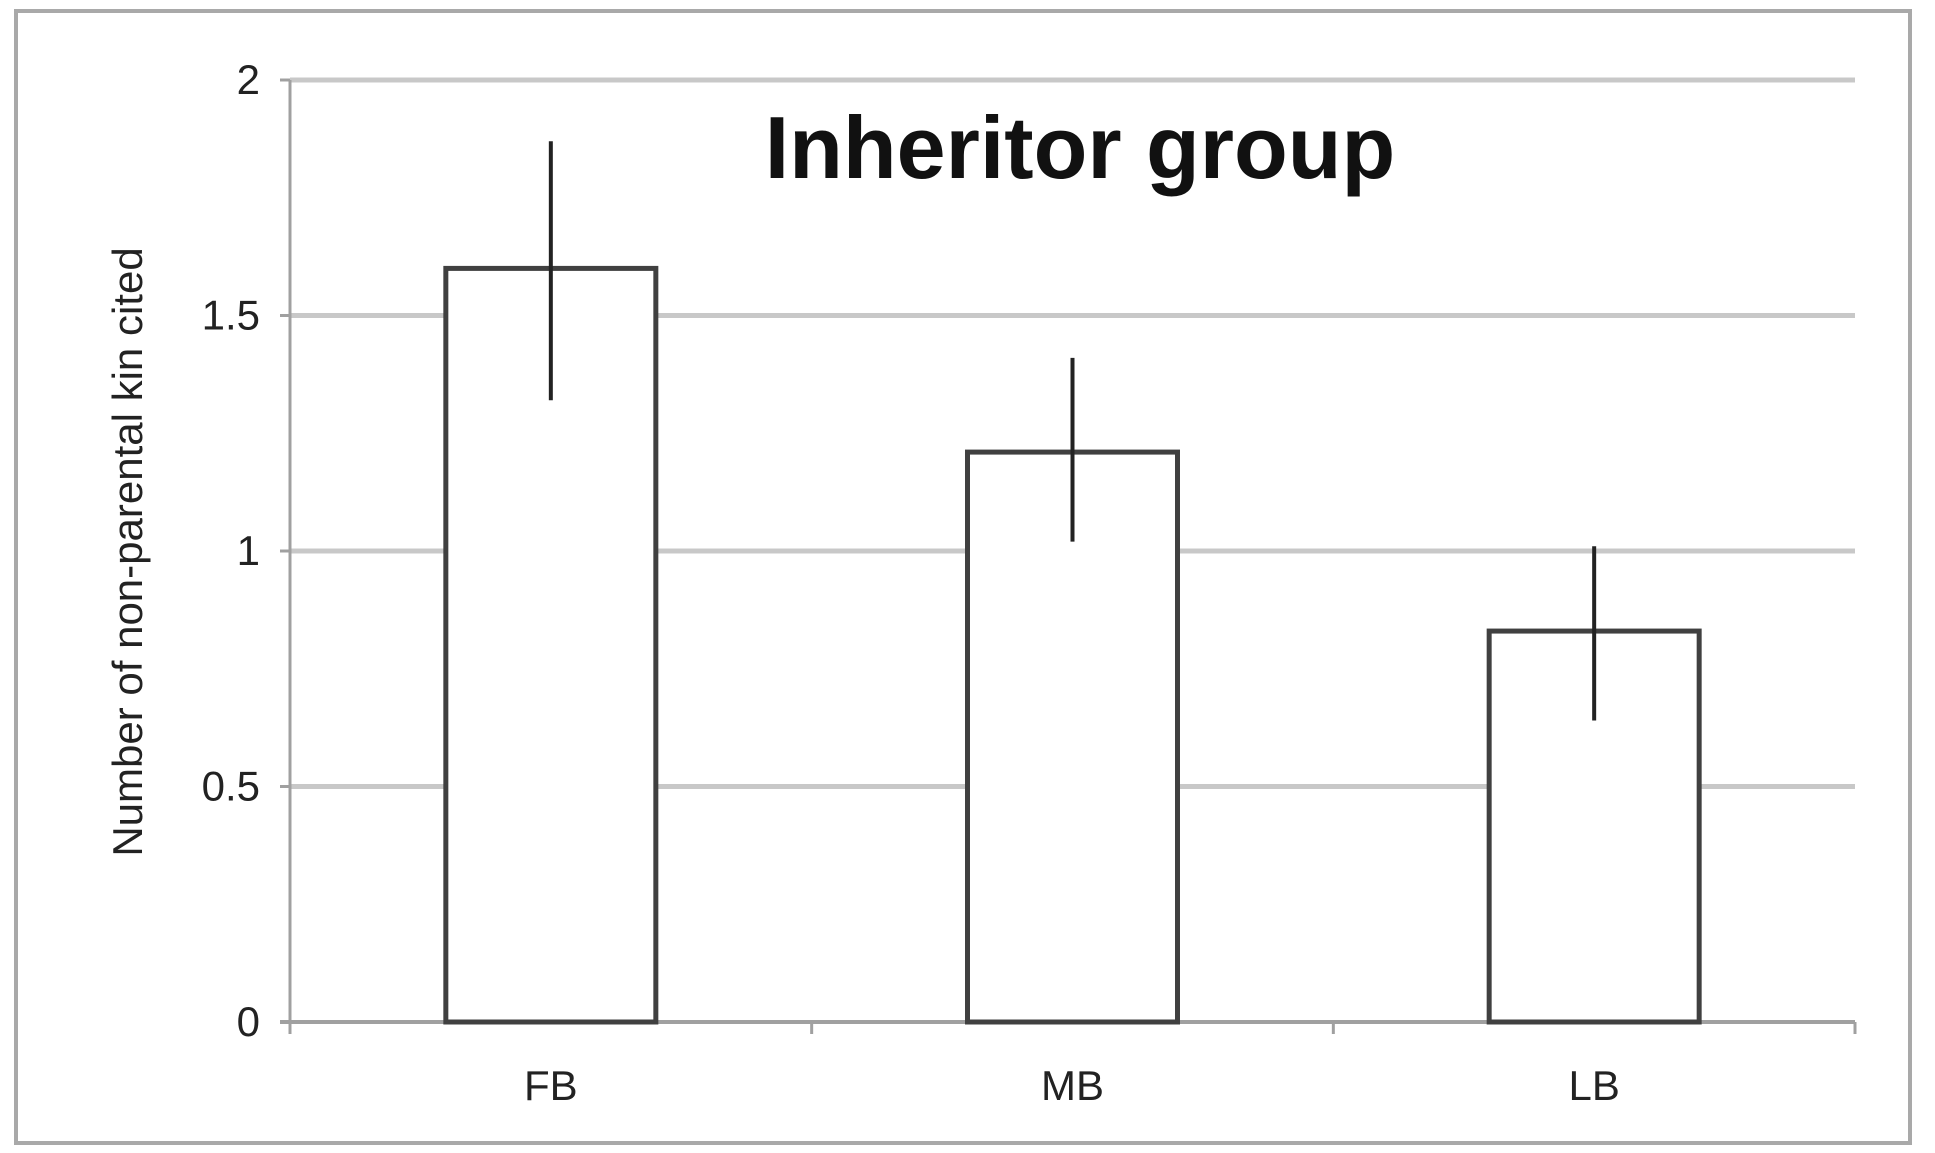 This screenshot has width=1935, height=1153. Describe the element at coordinates (248, 79) in the screenshot. I see `y-tick-label: 2` at that location.